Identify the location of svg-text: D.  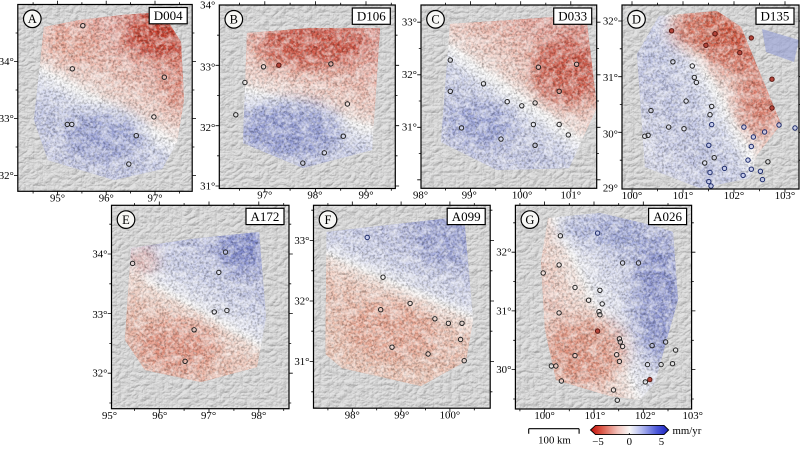
(636, 20).